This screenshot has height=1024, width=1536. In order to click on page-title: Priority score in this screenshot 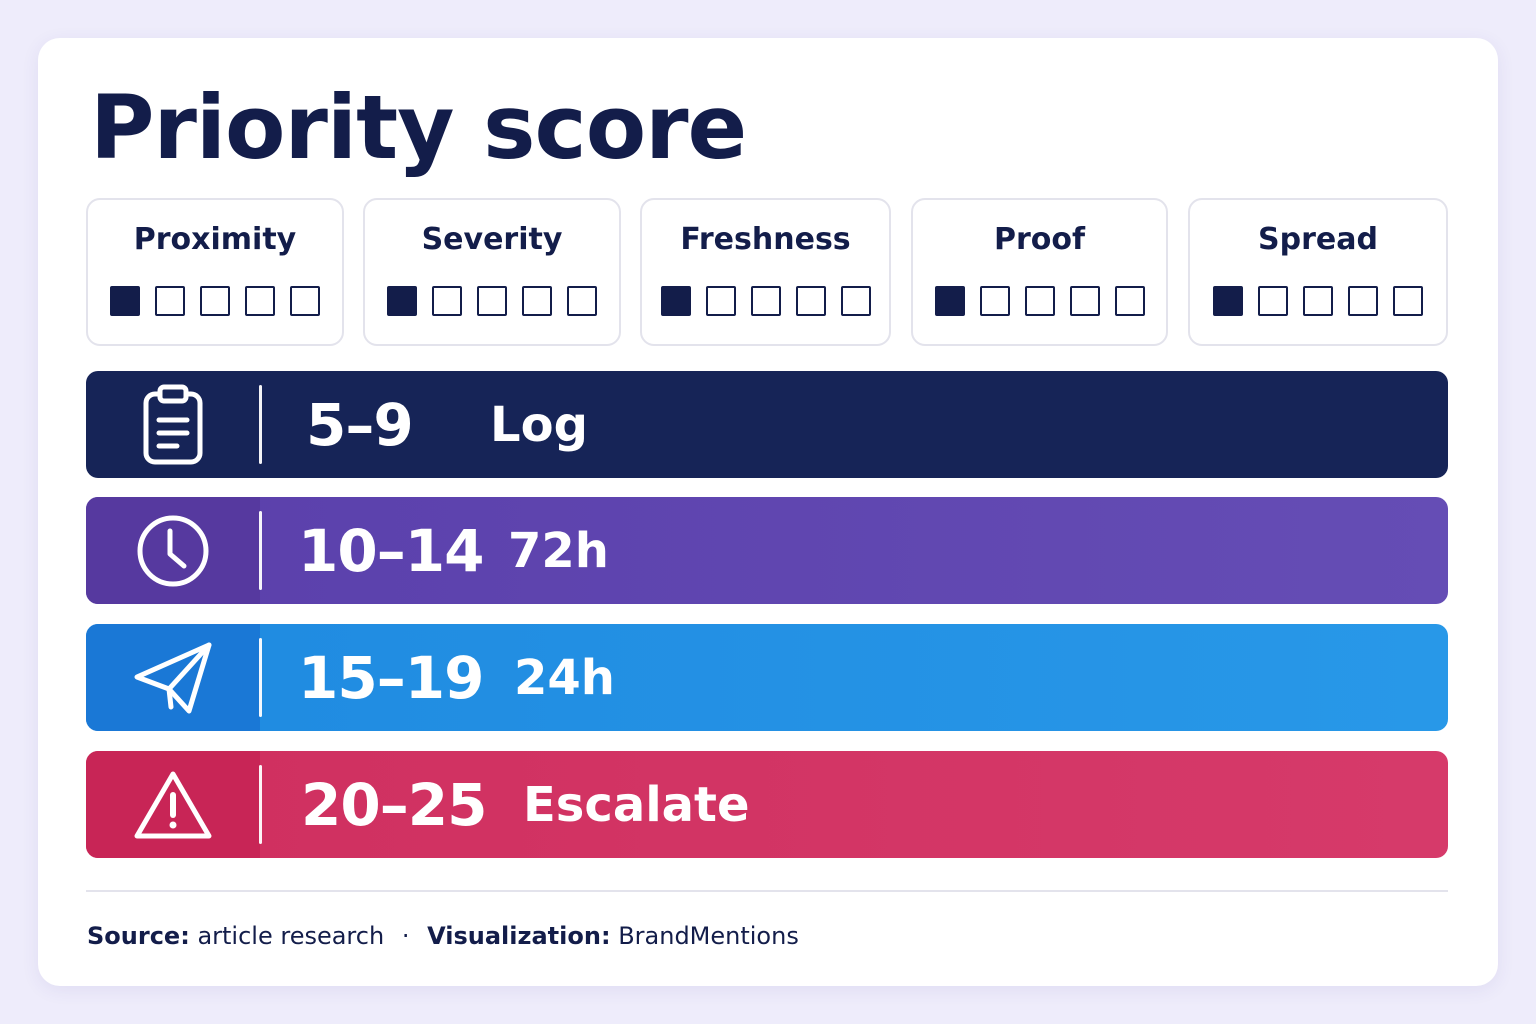, I will do `click(418, 127)`.